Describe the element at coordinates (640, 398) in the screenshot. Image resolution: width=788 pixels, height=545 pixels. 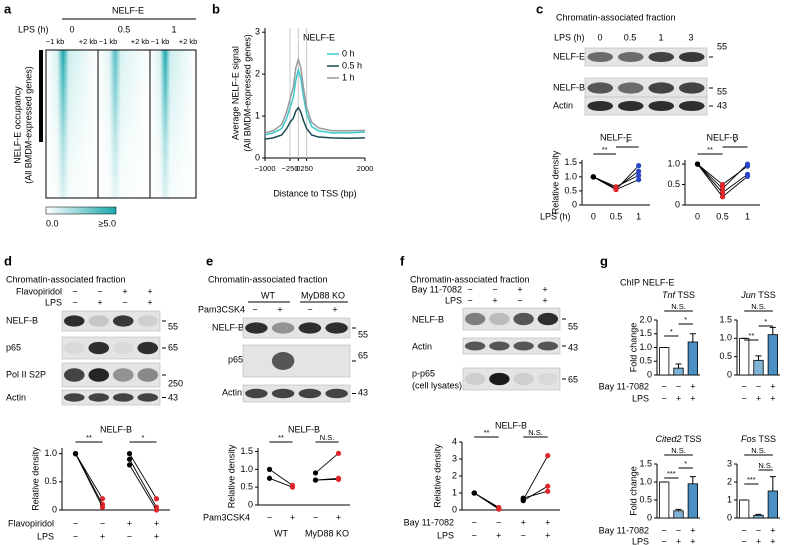
I see `treatment-label: LPS` at that location.